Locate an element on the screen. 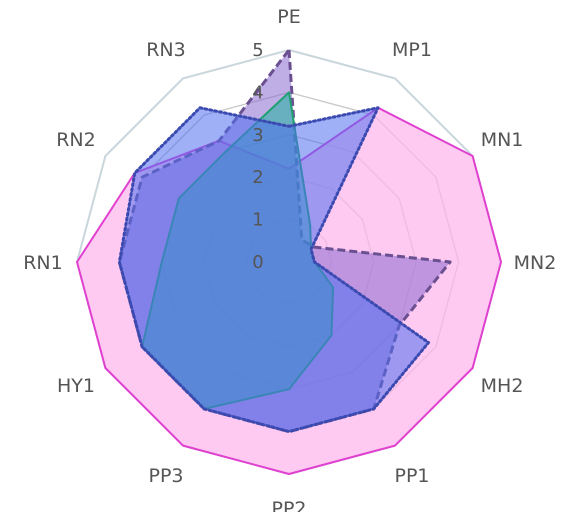 This screenshot has height=512, width=565. axis-label: RN3 is located at coordinates (166, 50).